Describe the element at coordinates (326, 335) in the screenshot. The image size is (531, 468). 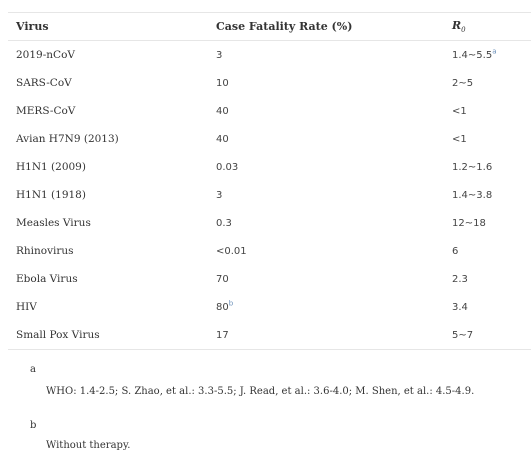
I see `cell-case-fatality-rate: 17` at that location.